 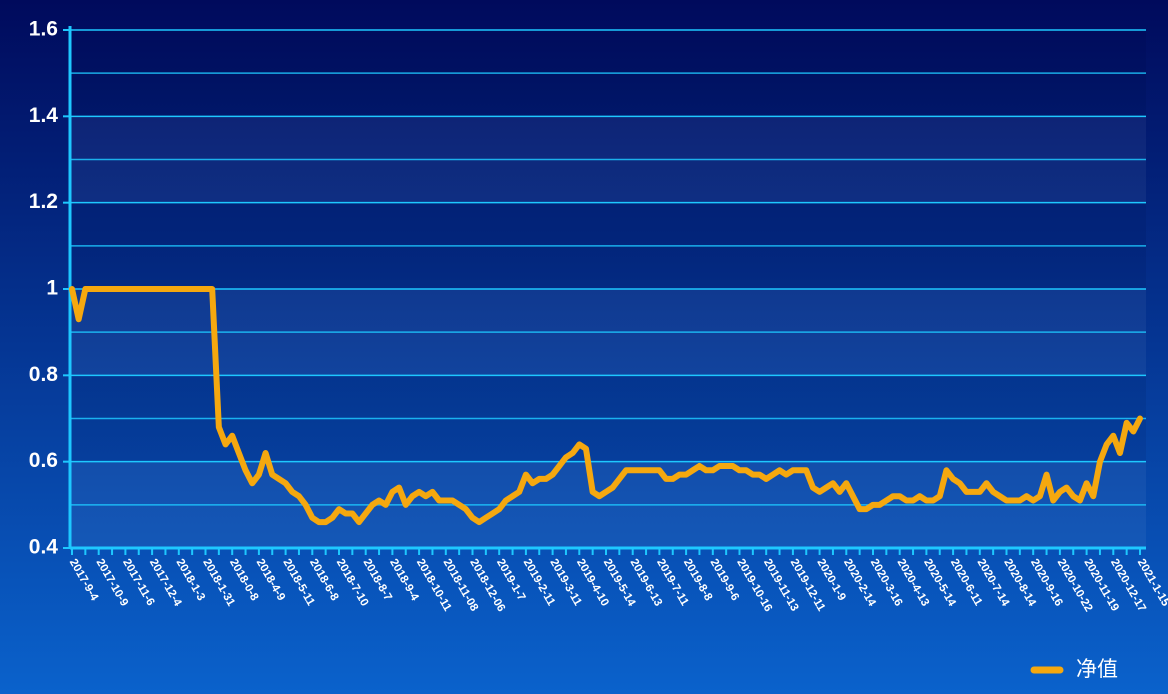 I want to click on y-tick-label: 0.4, so click(x=44, y=547).